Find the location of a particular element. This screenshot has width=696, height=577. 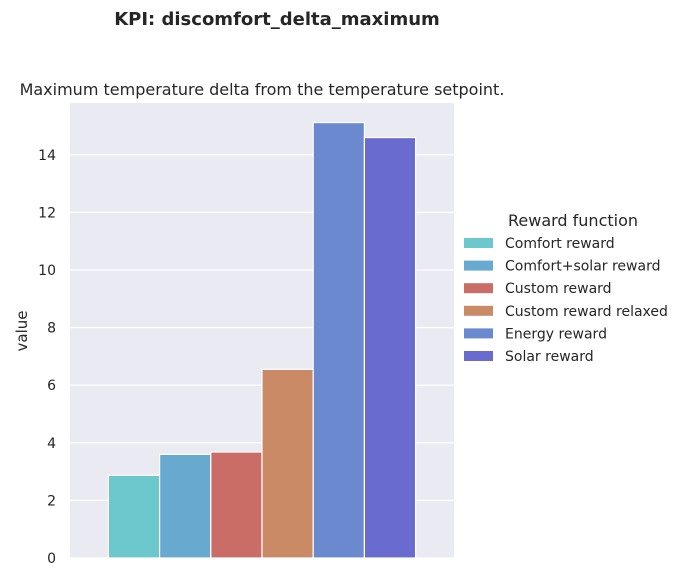

chart-suptitle: KPI: discomfort_delta_maximum is located at coordinates (277, 19).